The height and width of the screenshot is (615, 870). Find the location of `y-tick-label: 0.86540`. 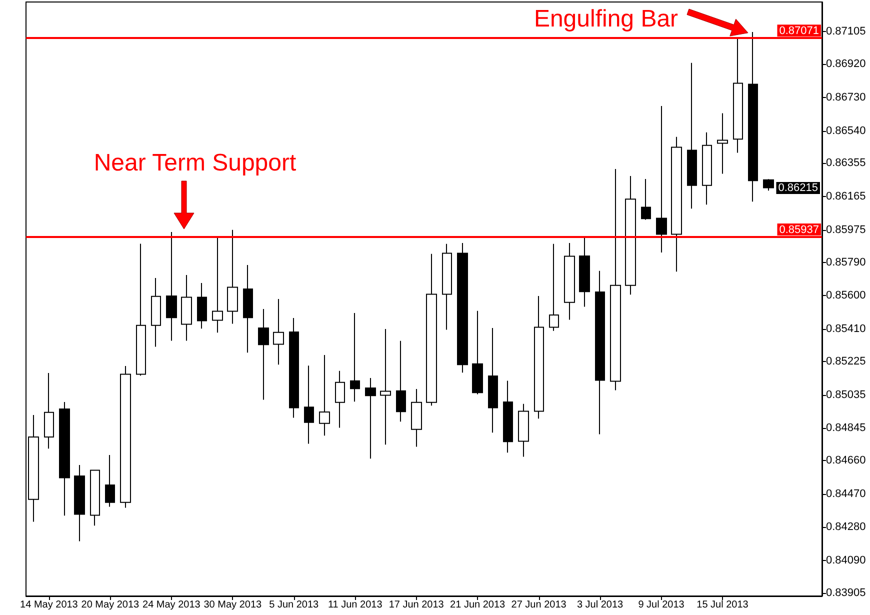

y-tick-label: 0.86540 is located at coordinates (846, 130).